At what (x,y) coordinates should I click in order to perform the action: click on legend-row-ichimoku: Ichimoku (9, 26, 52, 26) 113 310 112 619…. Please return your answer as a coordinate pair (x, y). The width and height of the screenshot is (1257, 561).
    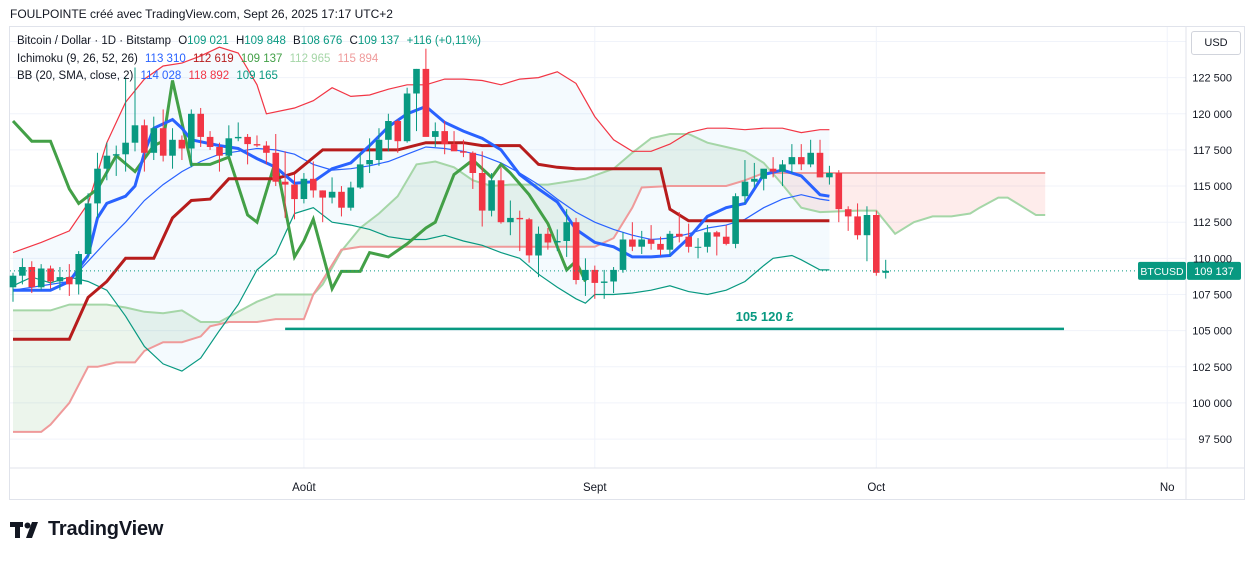
    Looking at the image, I should click on (199, 59).